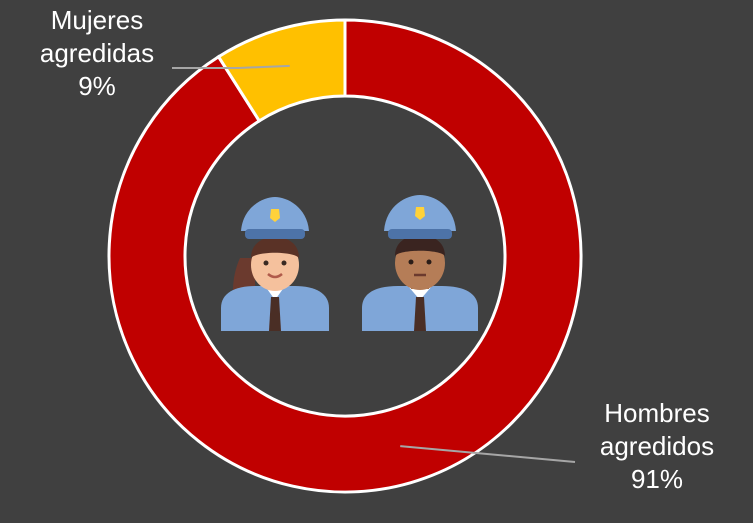 Image resolution: width=753 pixels, height=523 pixels. Describe the element at coordinates (420, 263) in the screenshot. I see `police-man-icon` at that location.